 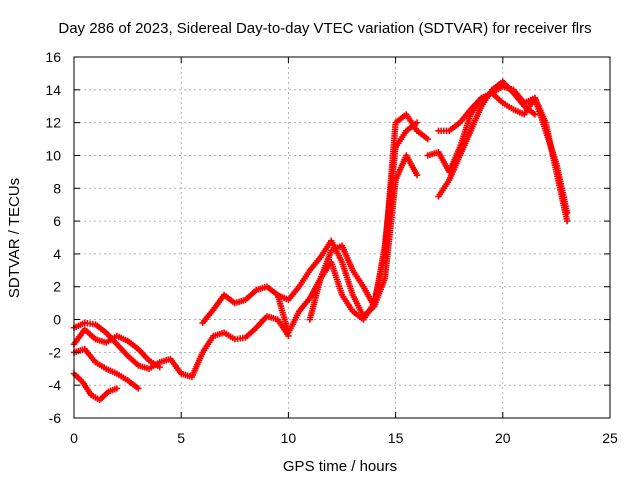 What do you see at coordinates (396, 438) in the screenshot?
I see `x-tick-label: 15` at bounding box center [396, 438].